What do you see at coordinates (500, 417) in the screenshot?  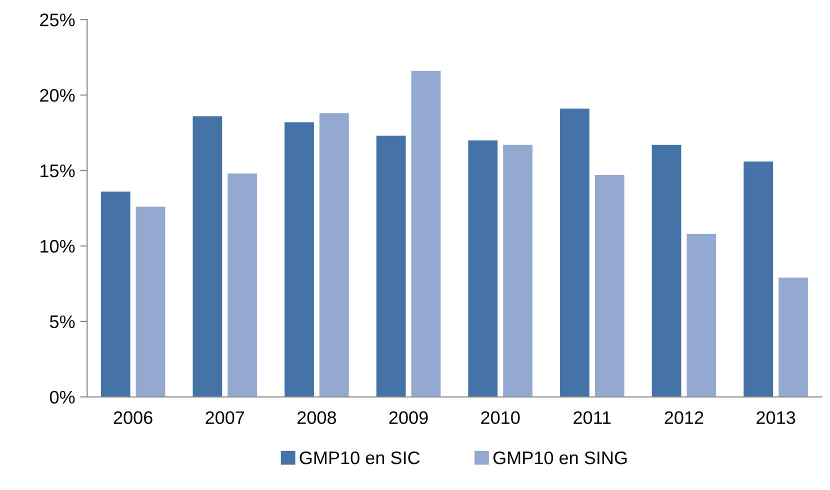 I see `x-tick-label: 2010` at bounding box center [500, 417].